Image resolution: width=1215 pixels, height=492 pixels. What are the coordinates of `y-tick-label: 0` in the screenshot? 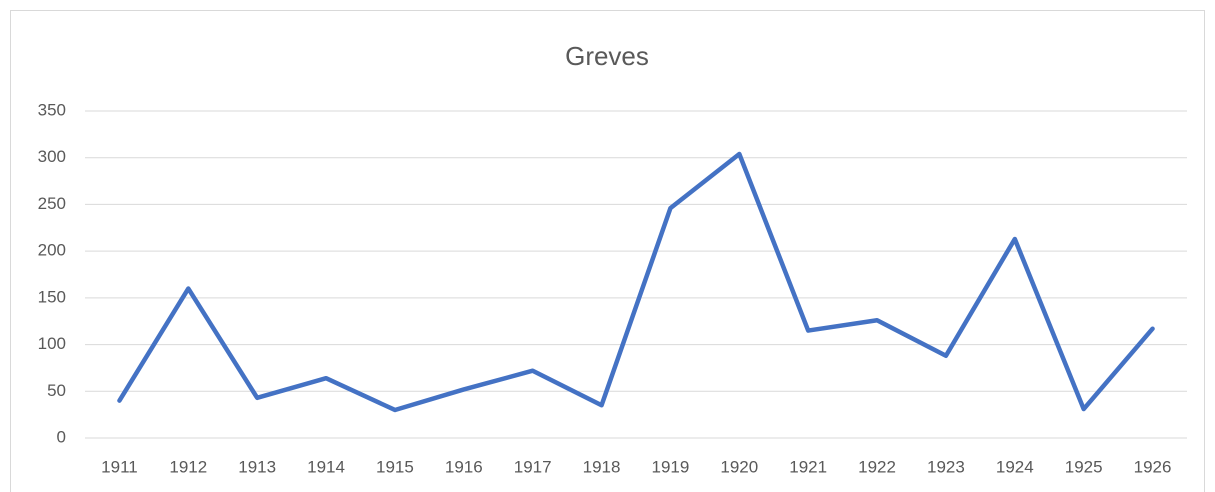 It's located at (61, 436).